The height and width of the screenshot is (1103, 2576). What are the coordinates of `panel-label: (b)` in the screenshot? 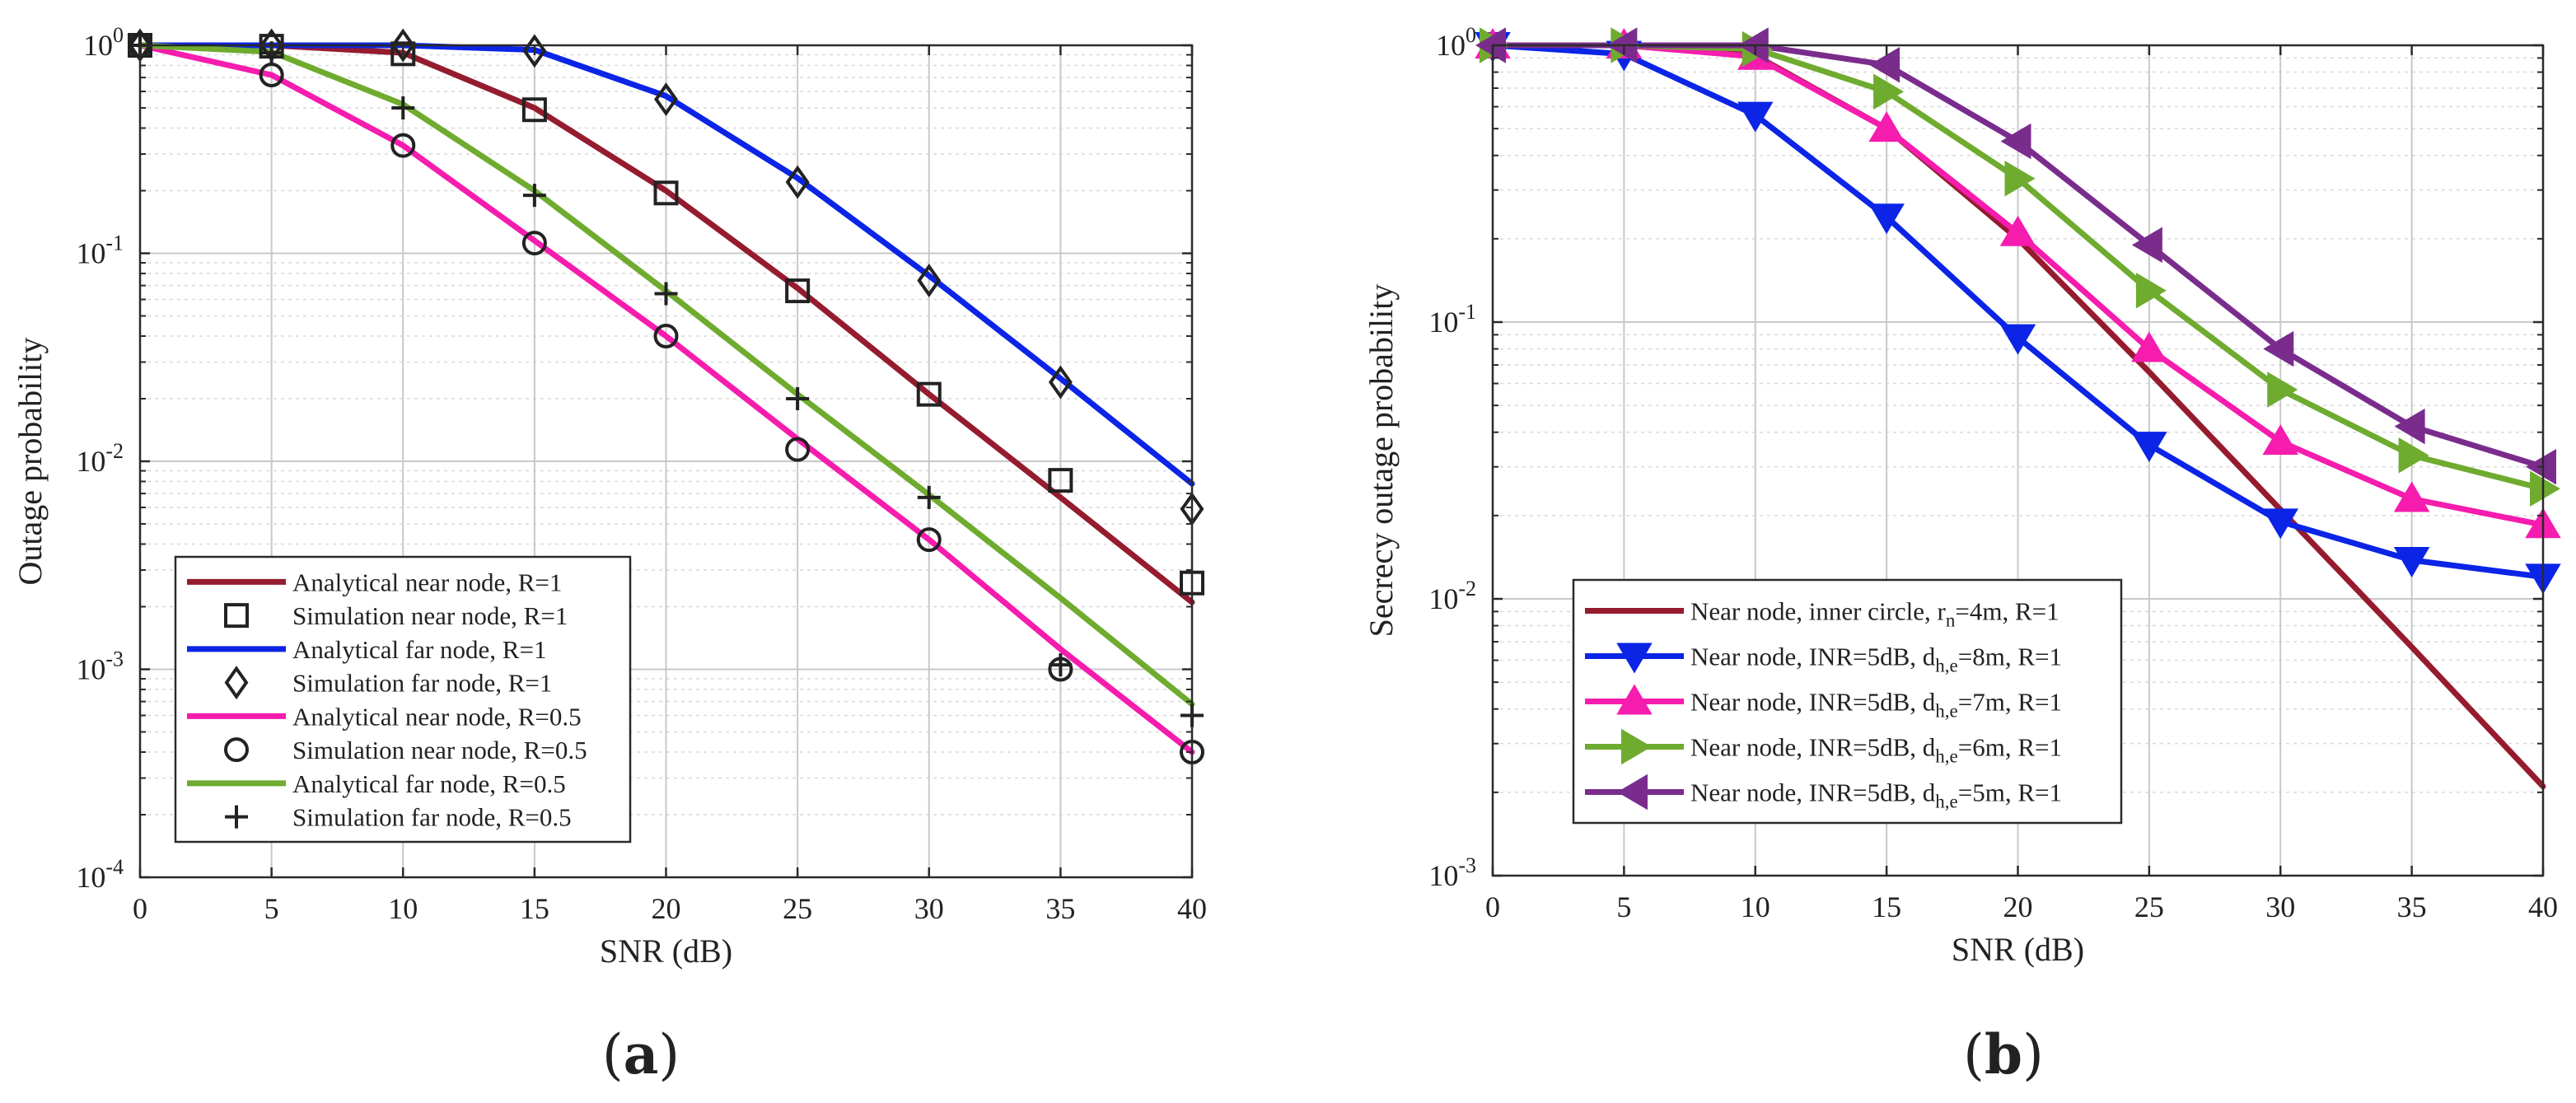 It's located at (2003, 1055).